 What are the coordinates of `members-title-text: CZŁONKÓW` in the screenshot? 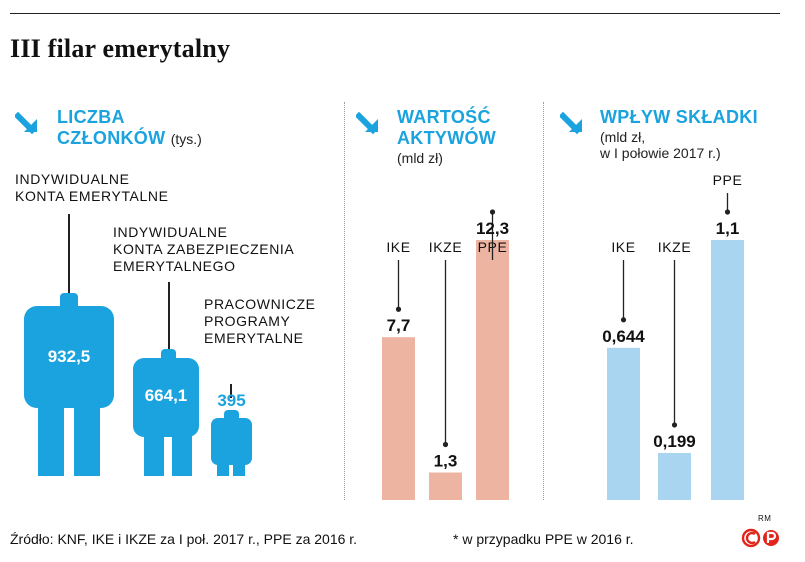 It's located at (111, 138).